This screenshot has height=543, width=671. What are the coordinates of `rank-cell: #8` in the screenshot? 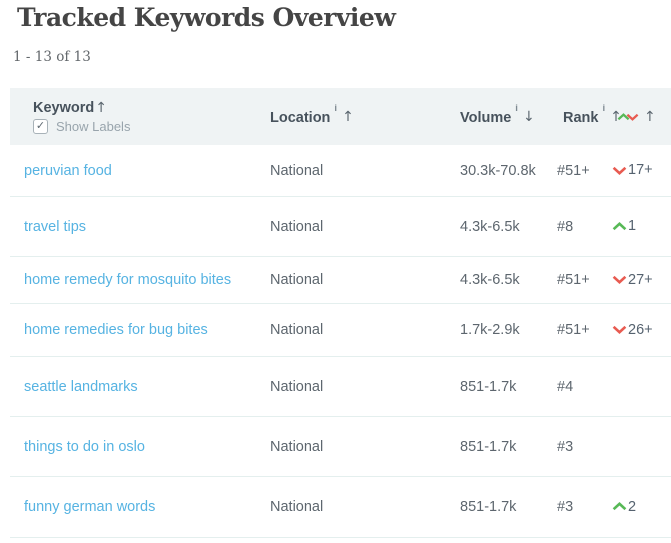 It's located at (565, 226).